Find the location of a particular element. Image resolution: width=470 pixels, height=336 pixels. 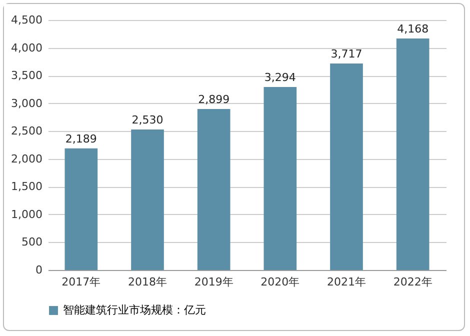

y-tick-label: 4,500 is located at coordinates (26, 20).